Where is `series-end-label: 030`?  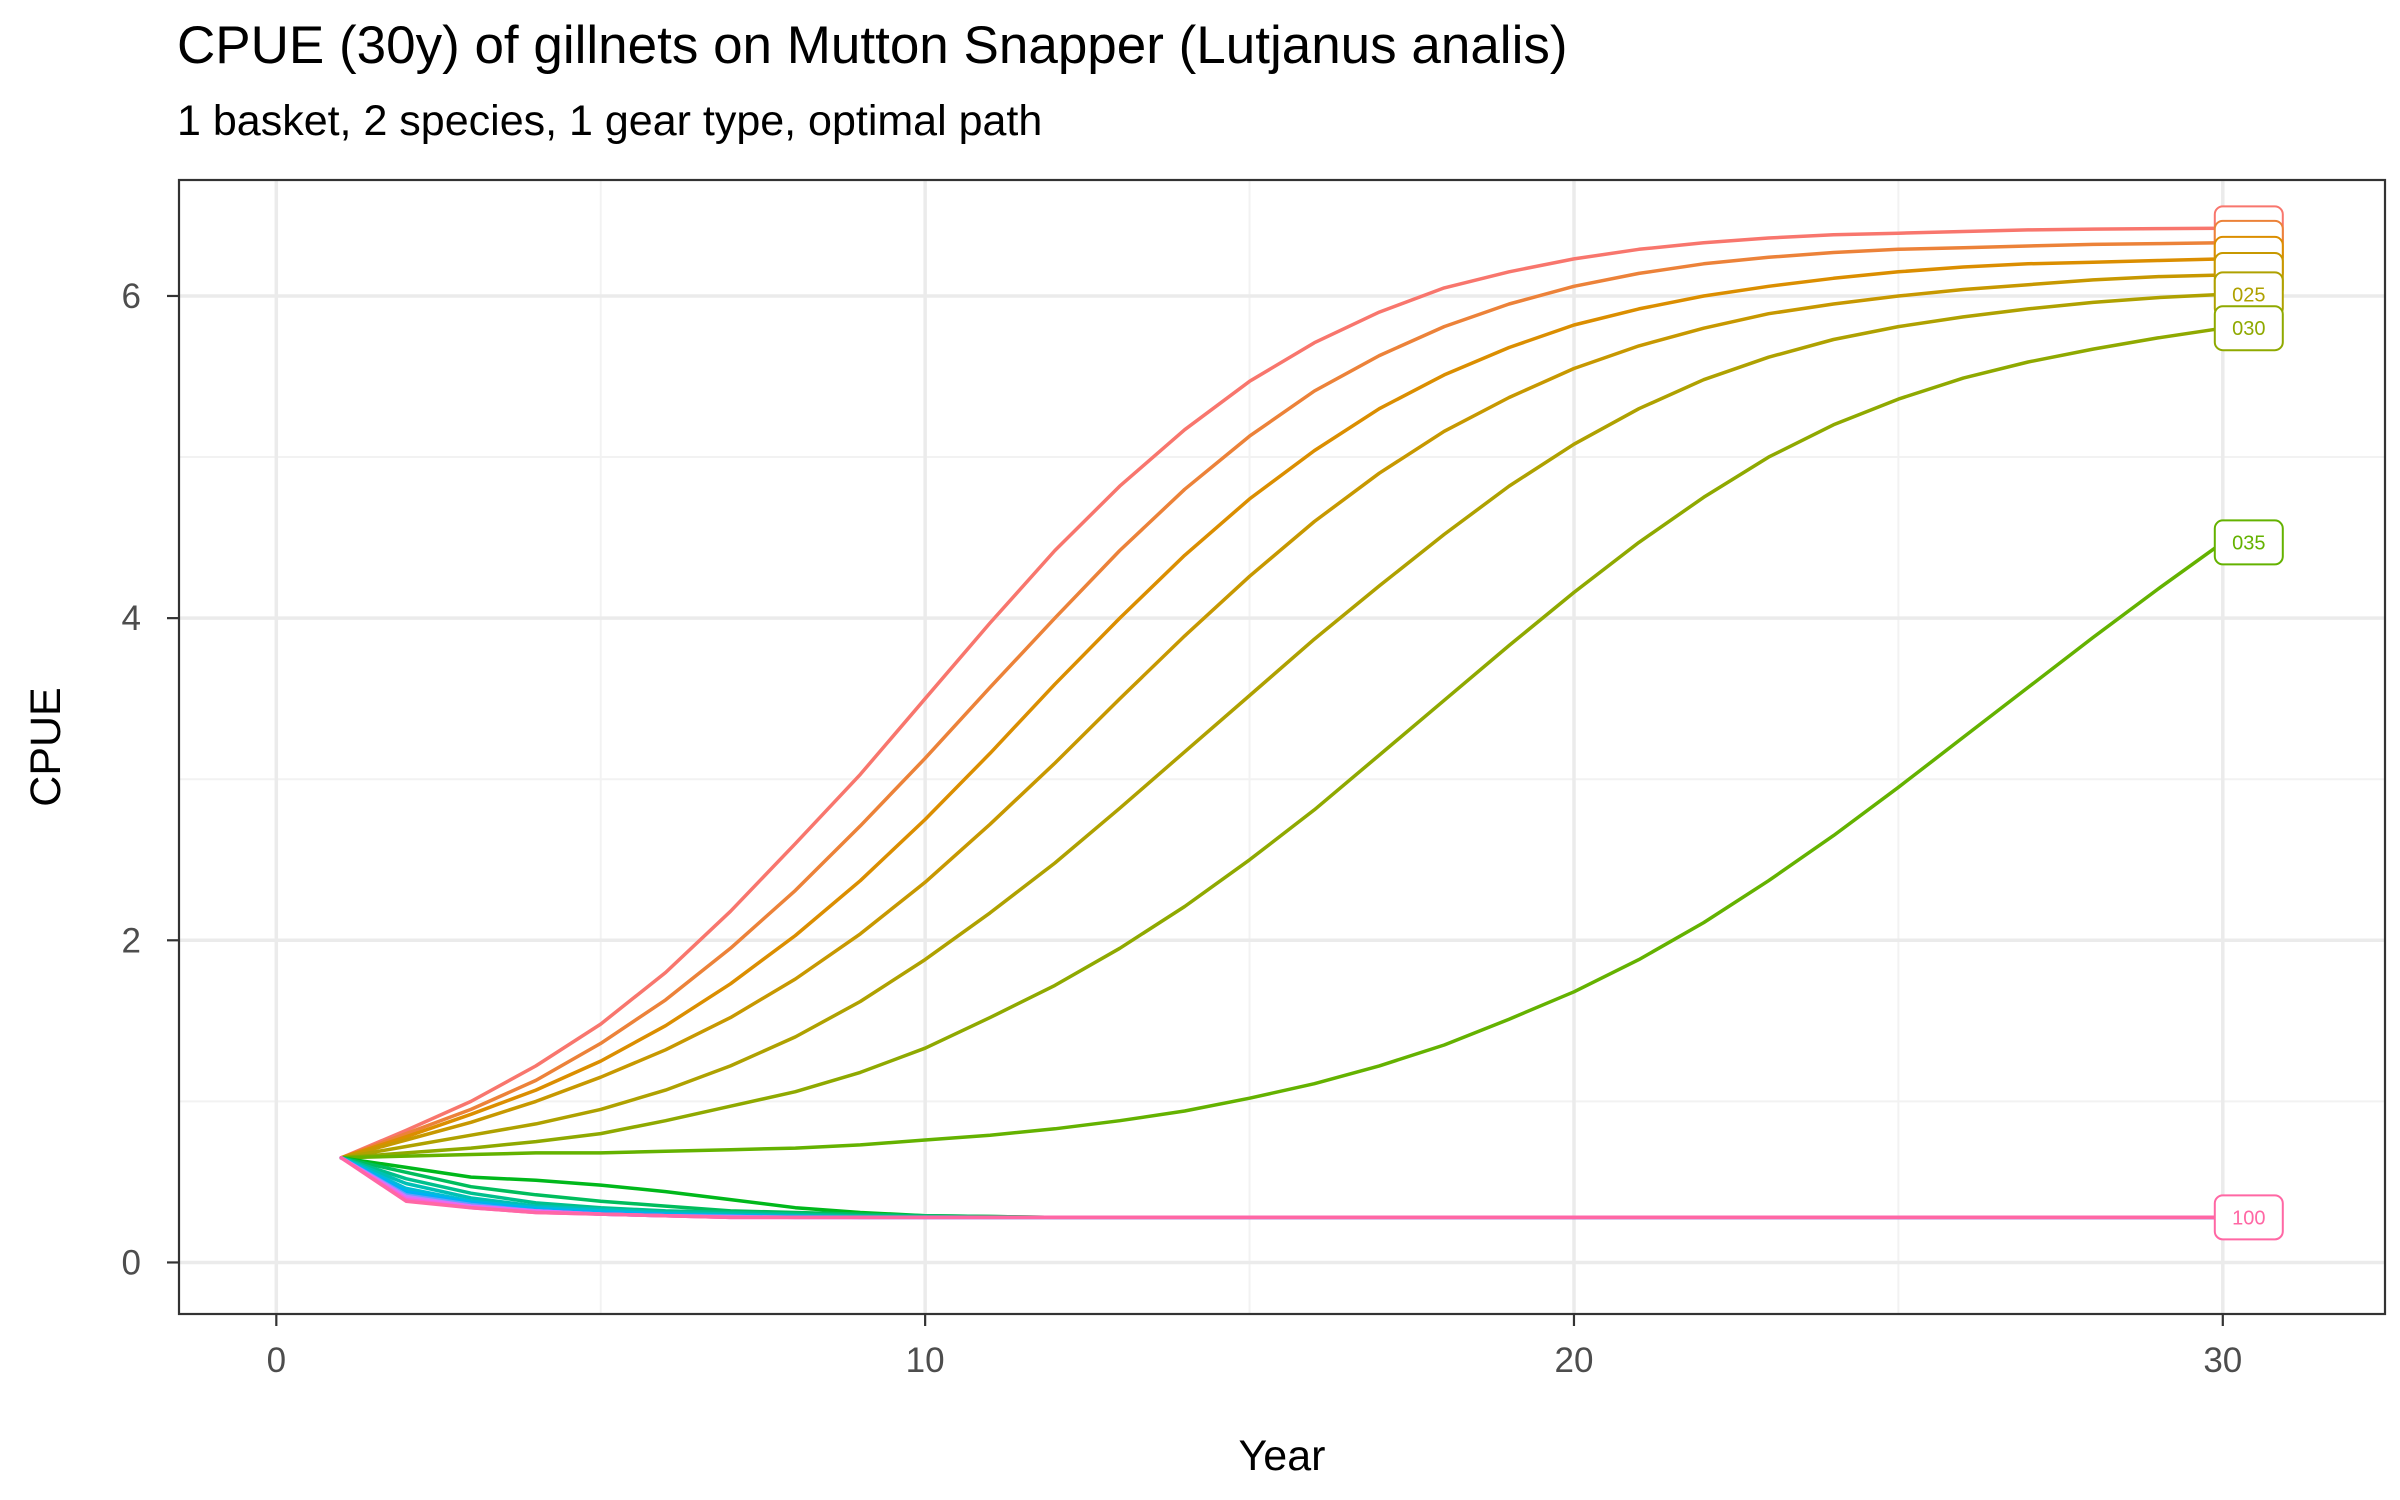
series-end-label: 030 is located at coordinates (2248, 329).